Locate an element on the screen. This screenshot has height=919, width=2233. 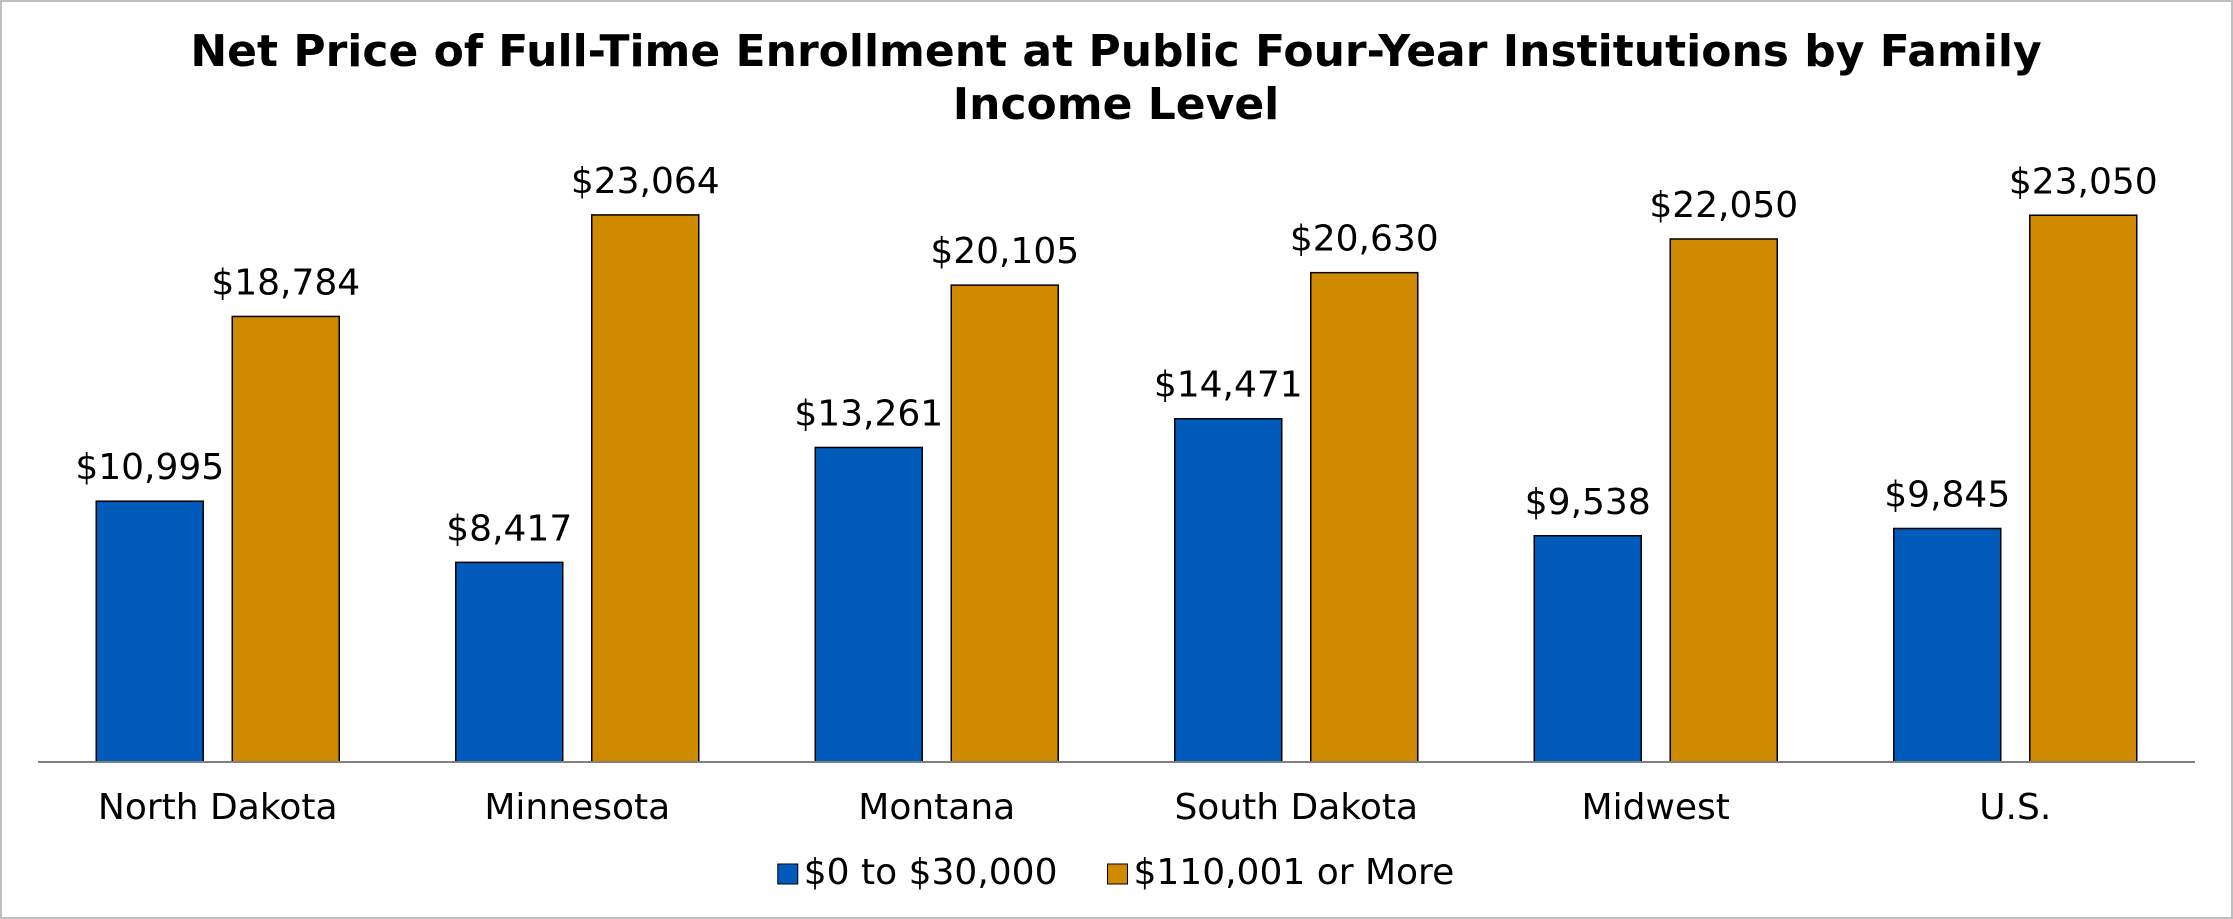
x-tick-label: Montana is located at coordinates (936, 807).